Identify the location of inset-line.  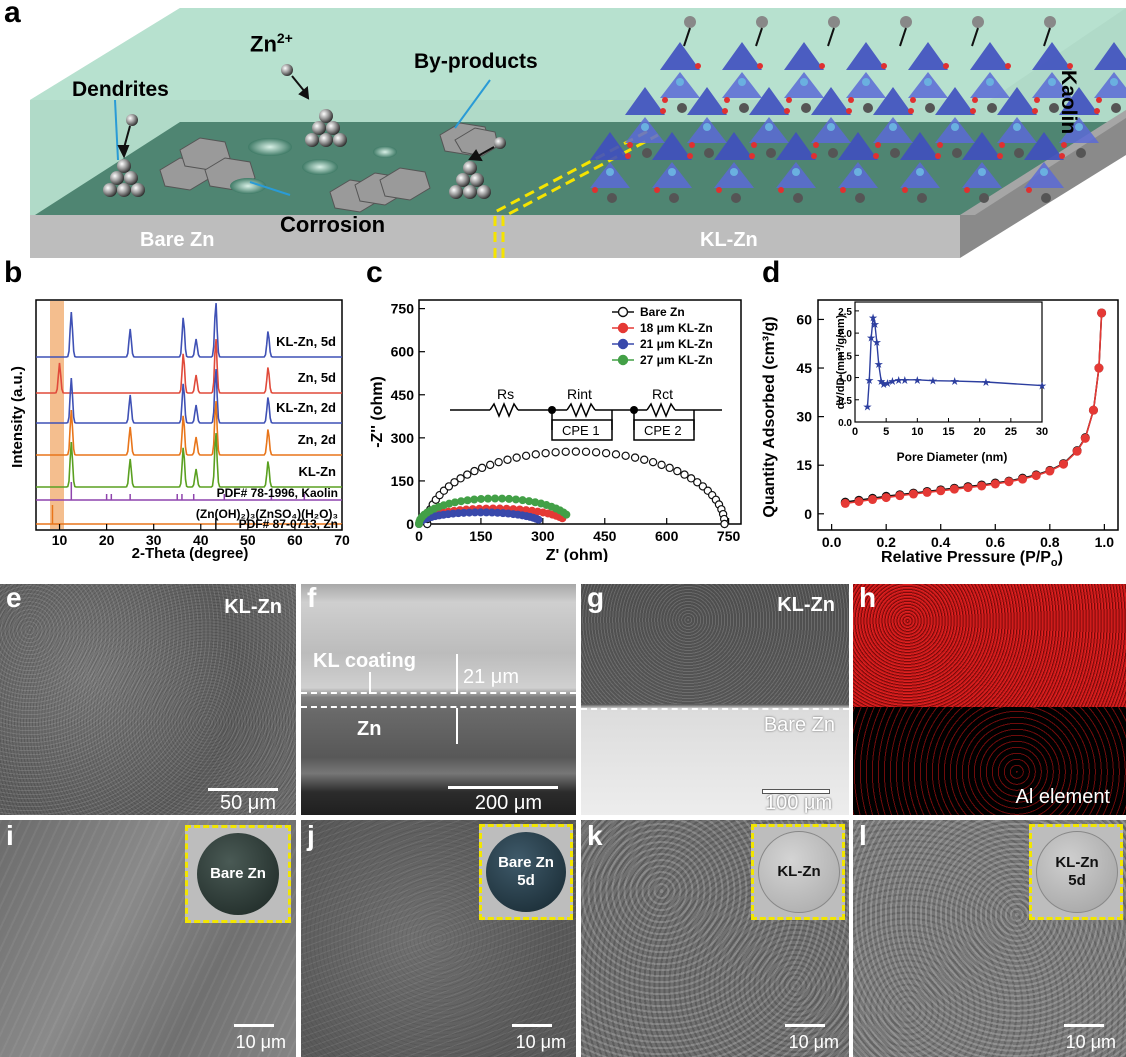
(954, 362).